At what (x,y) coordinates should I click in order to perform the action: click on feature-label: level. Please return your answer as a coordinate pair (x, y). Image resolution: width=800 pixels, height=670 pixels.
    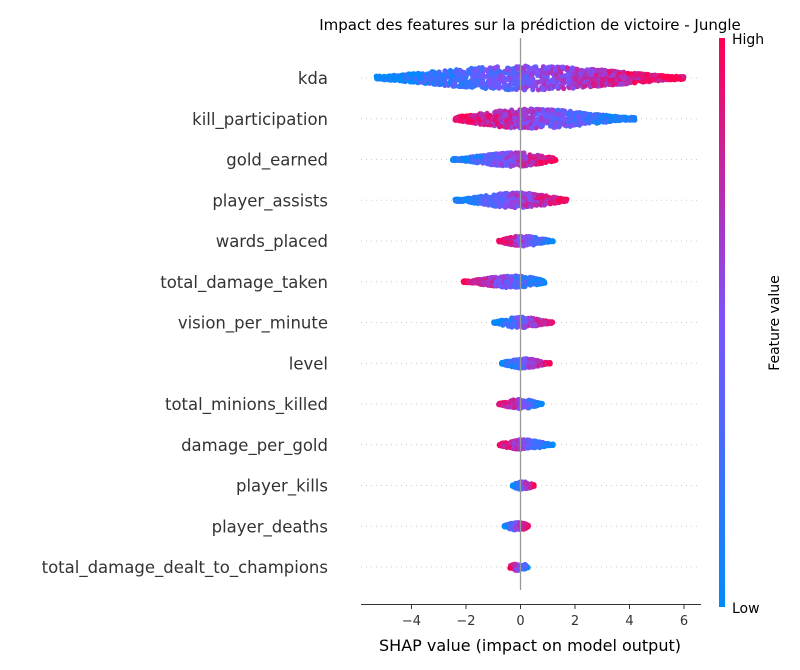
    Looking at the image, I should click on (308, 363).